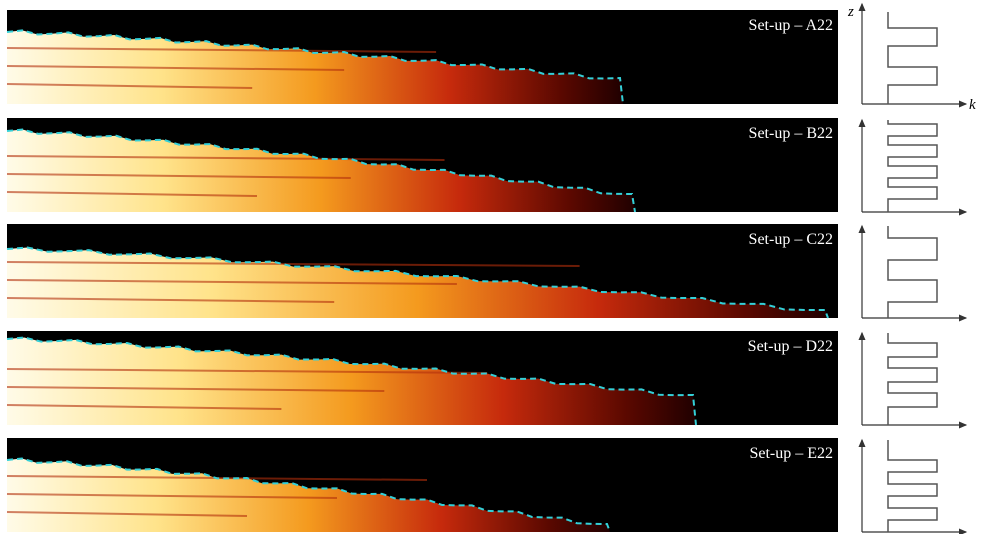 The image size is (981, 534). What do you see at coordinates (791, 25) in the screenshot?
I see `panel-label: Set-up – A22` at bounding box center [791, 25].